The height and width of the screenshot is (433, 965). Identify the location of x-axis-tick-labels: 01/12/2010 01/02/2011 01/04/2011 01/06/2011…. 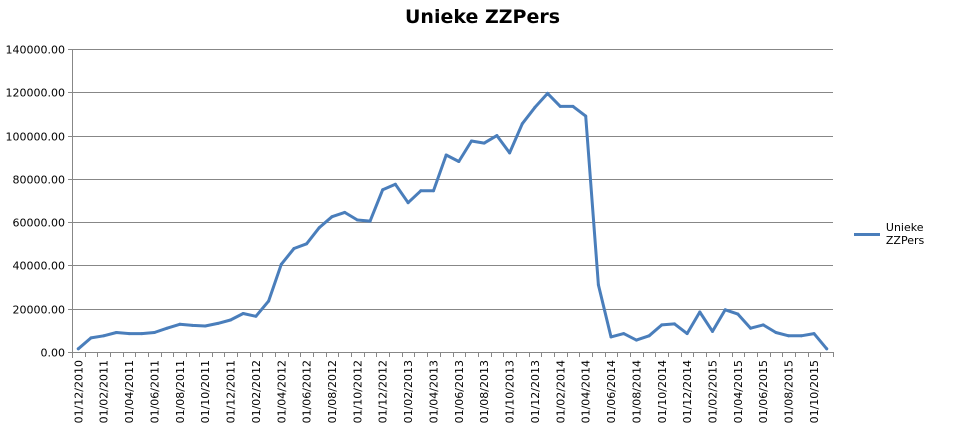
(446, 391).